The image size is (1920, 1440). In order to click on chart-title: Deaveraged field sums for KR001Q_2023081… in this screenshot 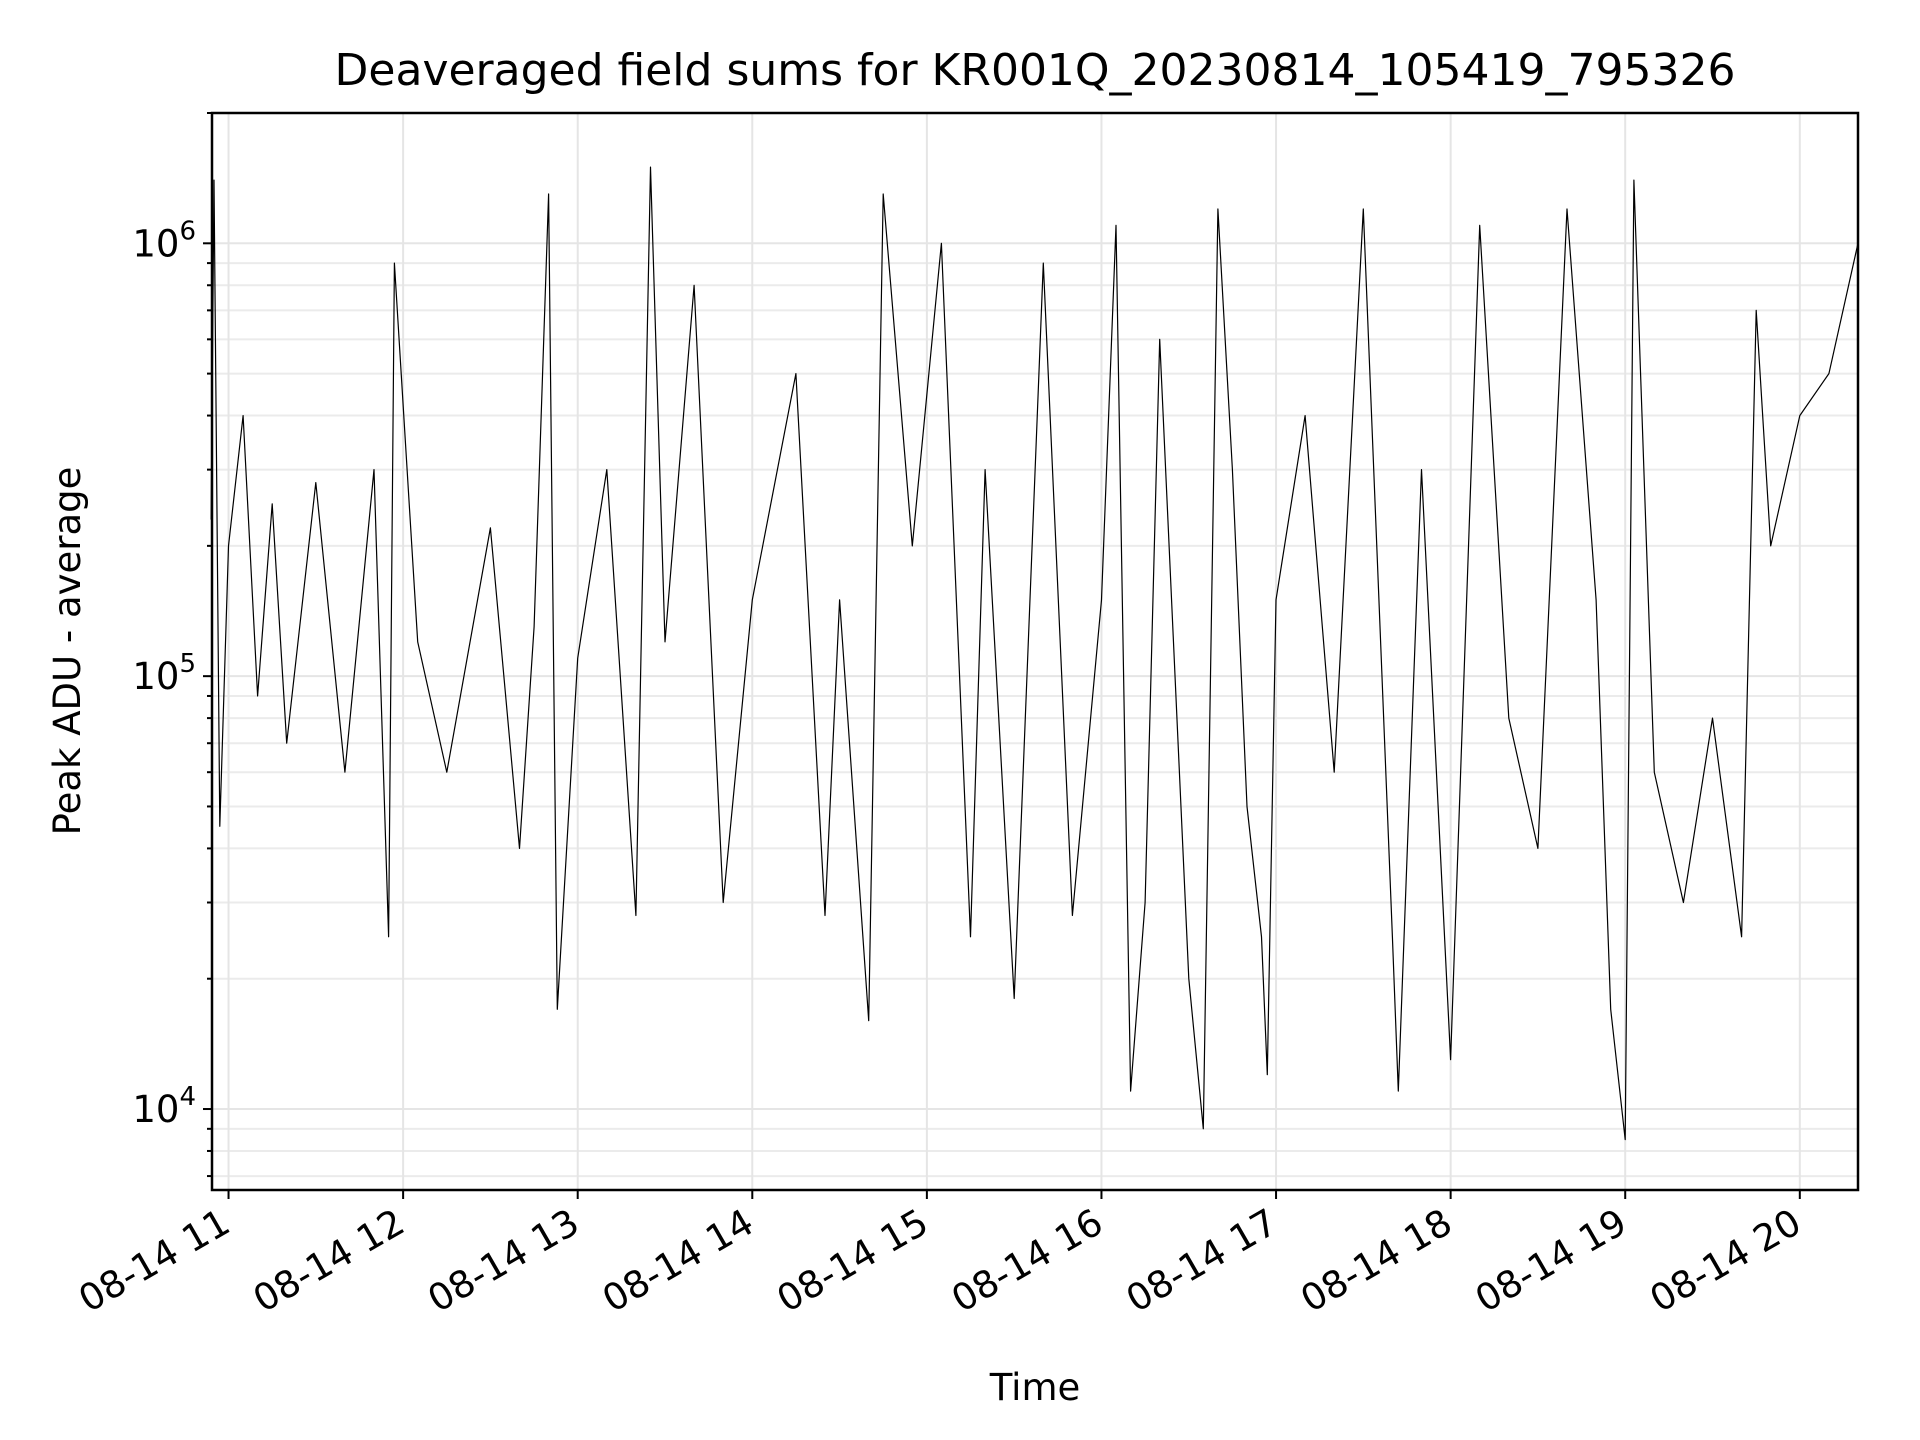, I will do `click(1035, 70)`.